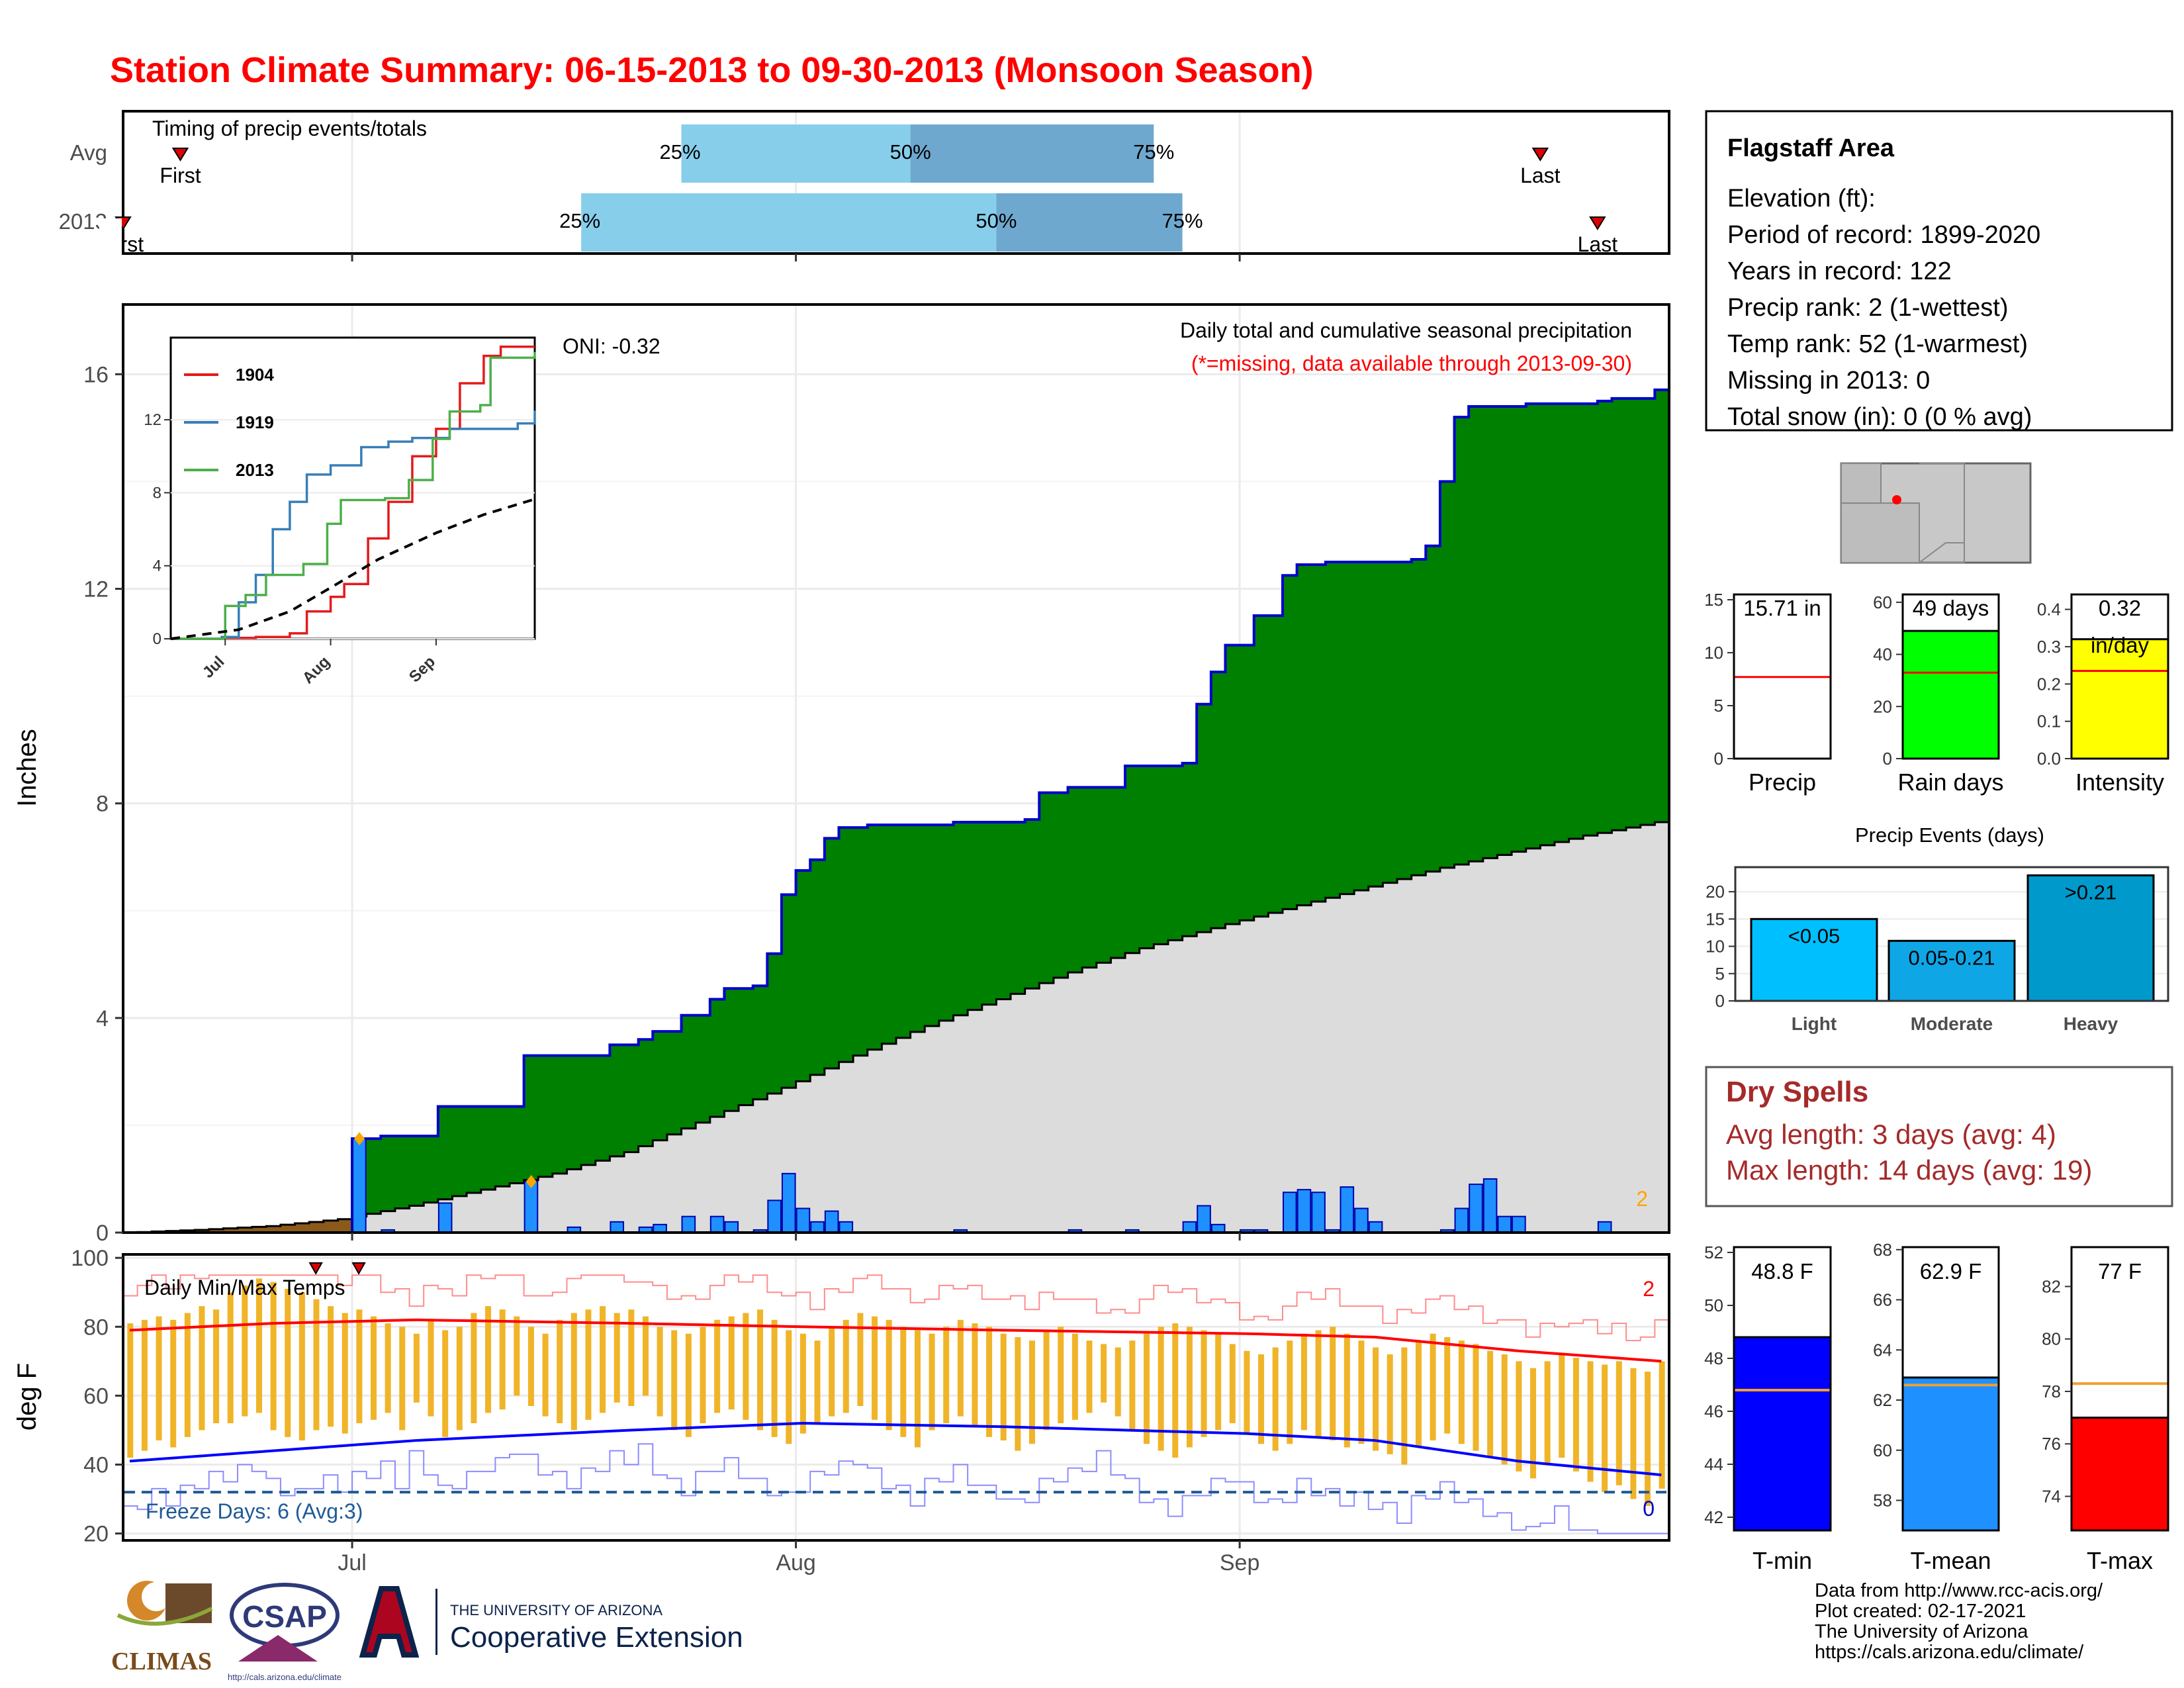 This screenshot has height=1688, width=2184. What do you see at coordinates (1715, 947) in the screenshot?
I see `events-ytick-label: 10` at bounding box center [1715, 947].